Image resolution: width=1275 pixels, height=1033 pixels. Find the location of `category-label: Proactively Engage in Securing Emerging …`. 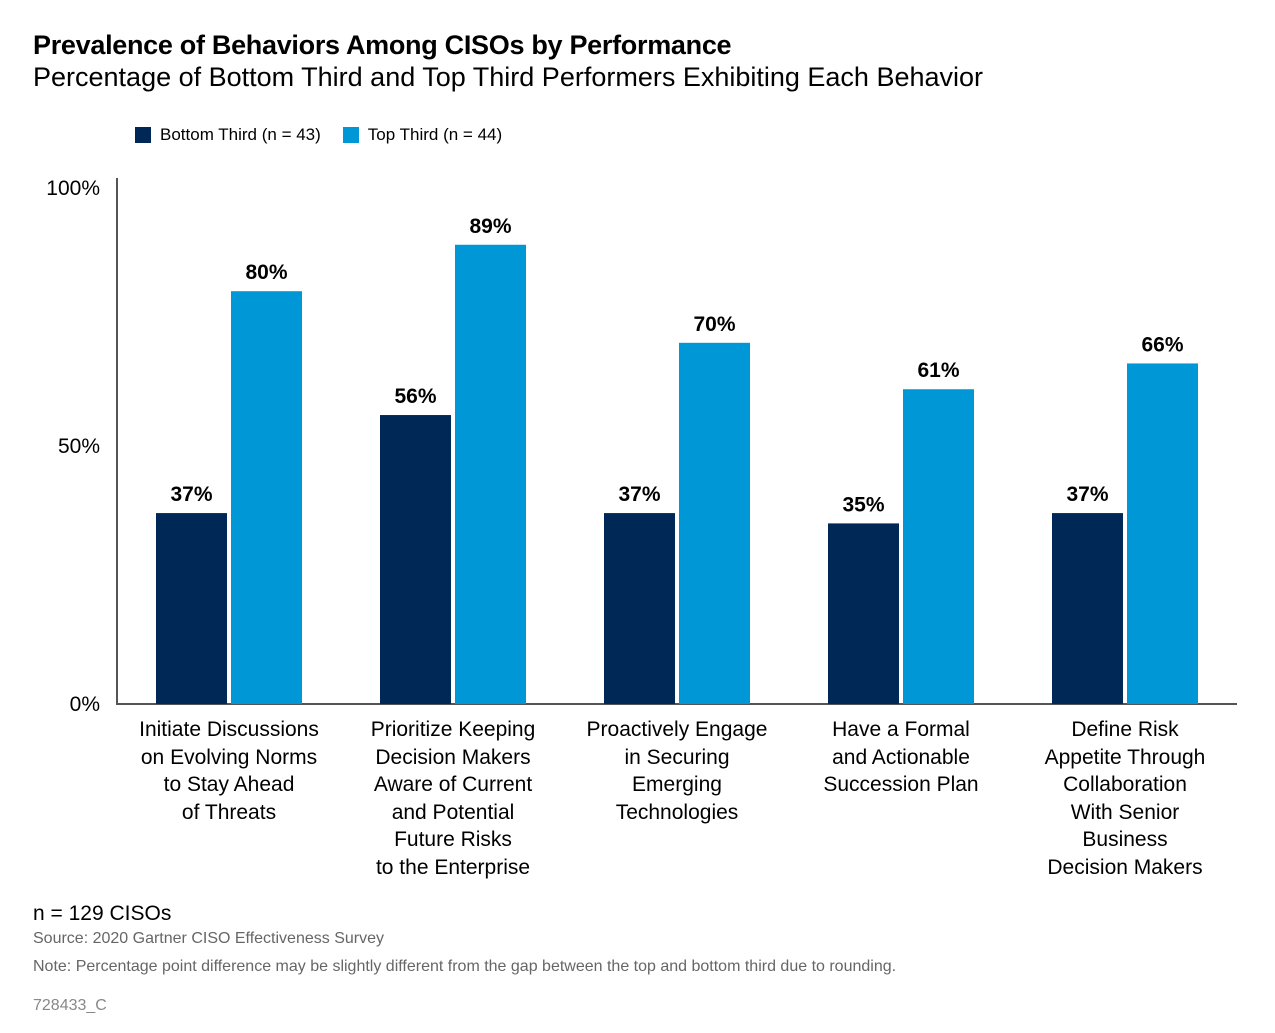

category-label: Proactively Engage in Securing Emerging … is located at coordinates (677, 771).